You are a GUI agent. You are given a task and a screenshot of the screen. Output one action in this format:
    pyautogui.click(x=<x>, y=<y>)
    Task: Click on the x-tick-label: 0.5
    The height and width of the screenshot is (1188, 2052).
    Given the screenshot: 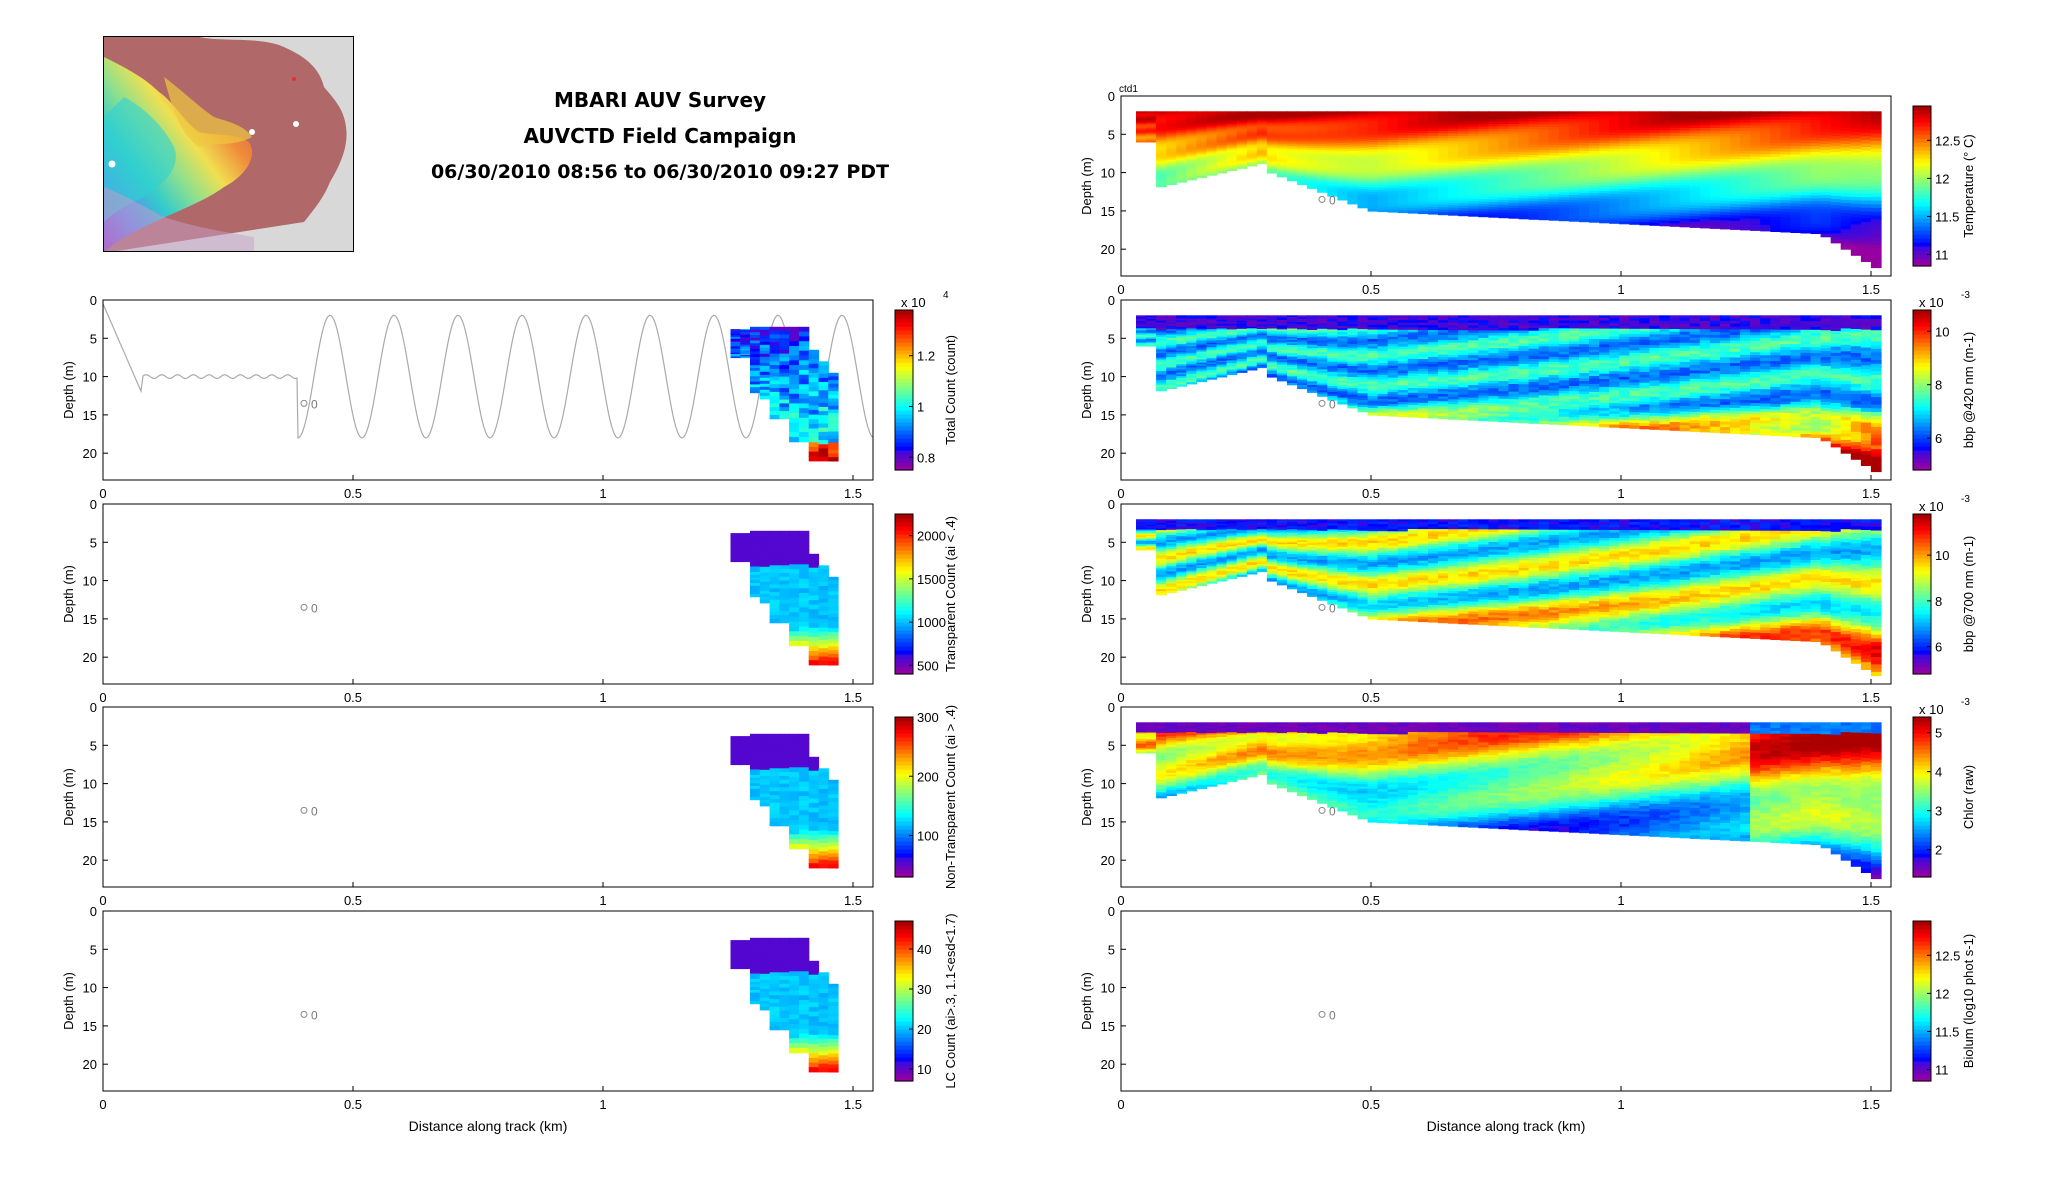 What is the action you would take?
    pyautogui.click(x=1371, y=289)
    